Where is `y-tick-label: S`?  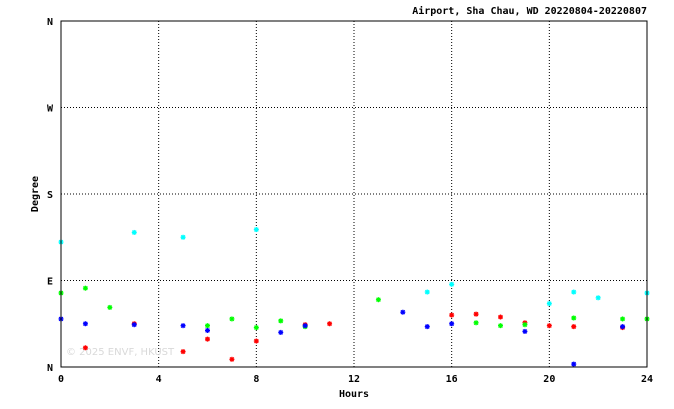 y-tick-label: S is located at coordinates (50, 195).